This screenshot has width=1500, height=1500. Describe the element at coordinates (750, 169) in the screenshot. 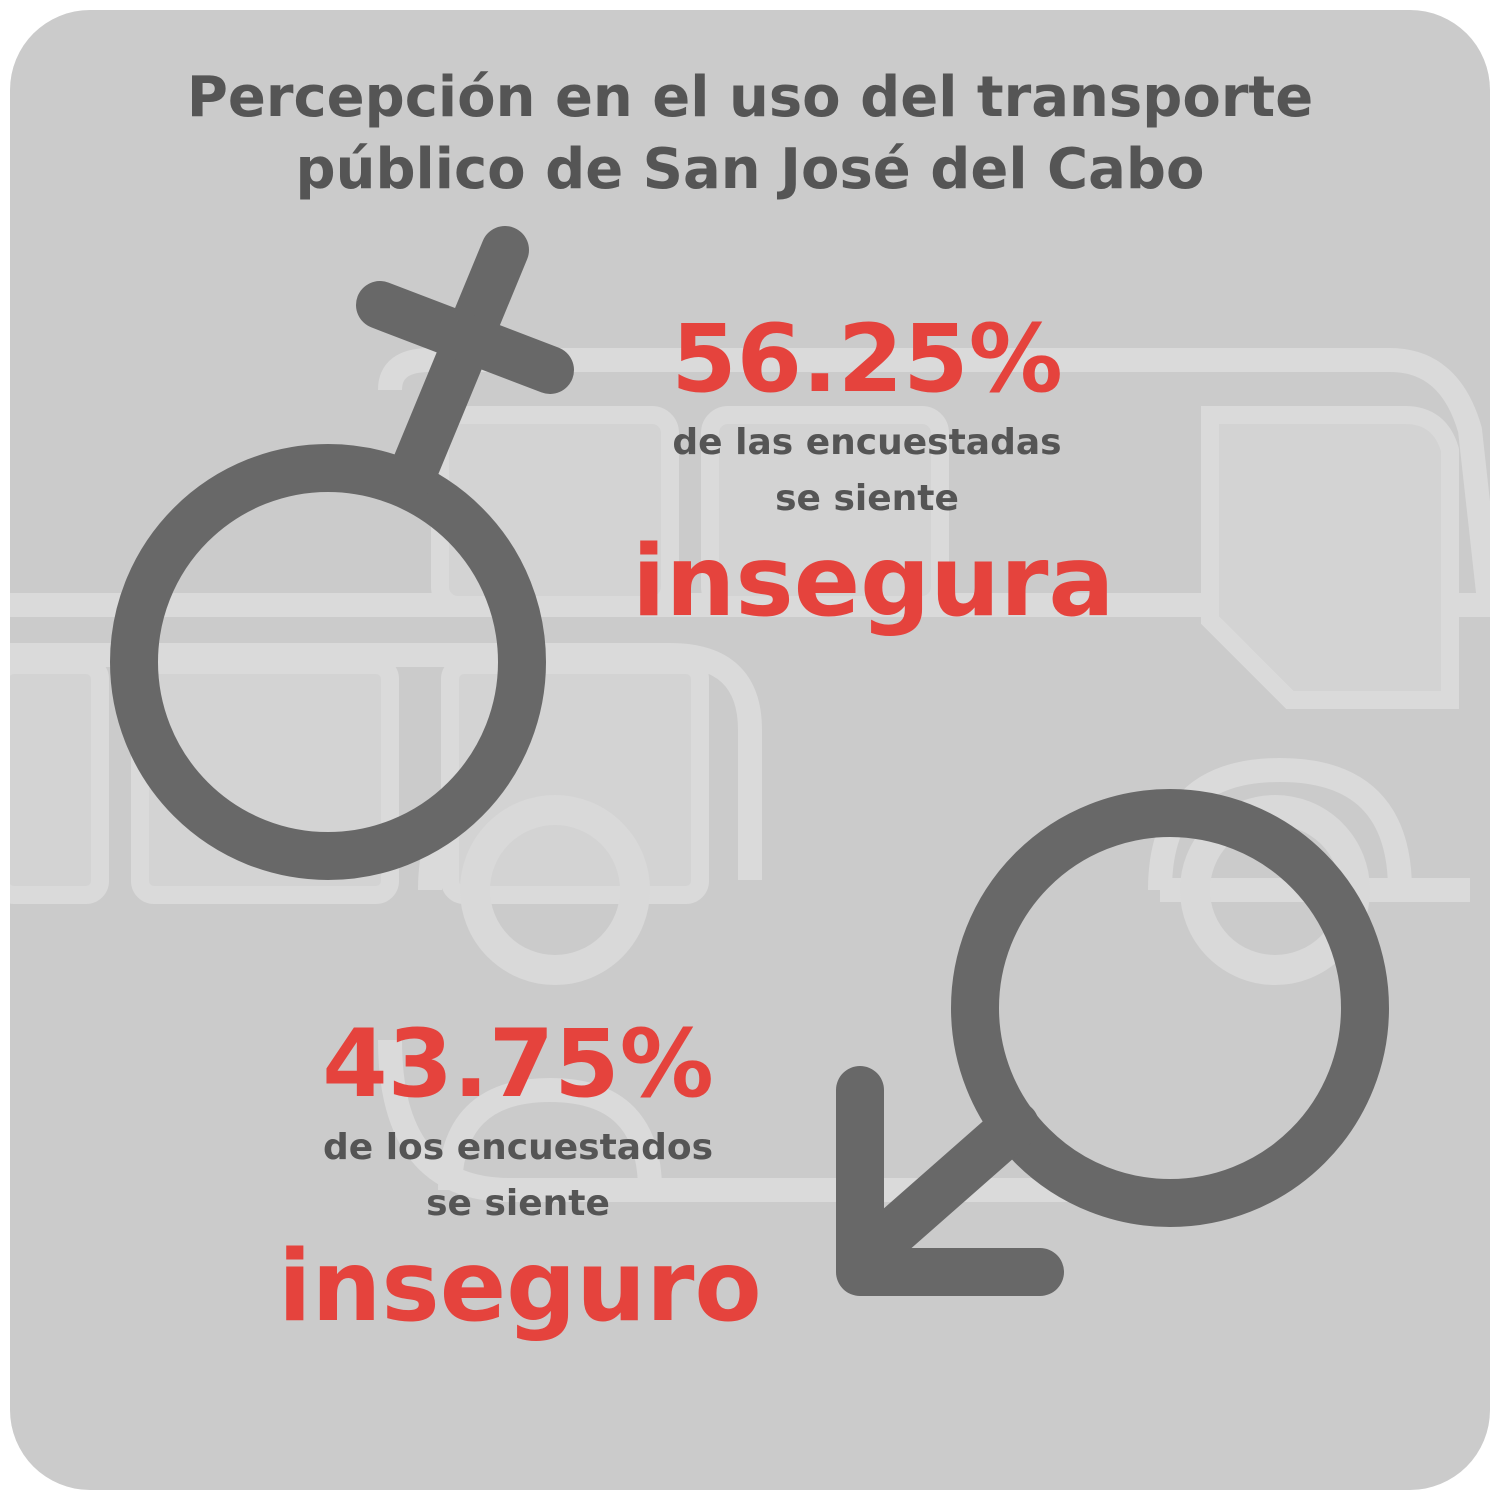

I see `title-line-2: público de San José del Cabo` at that location.